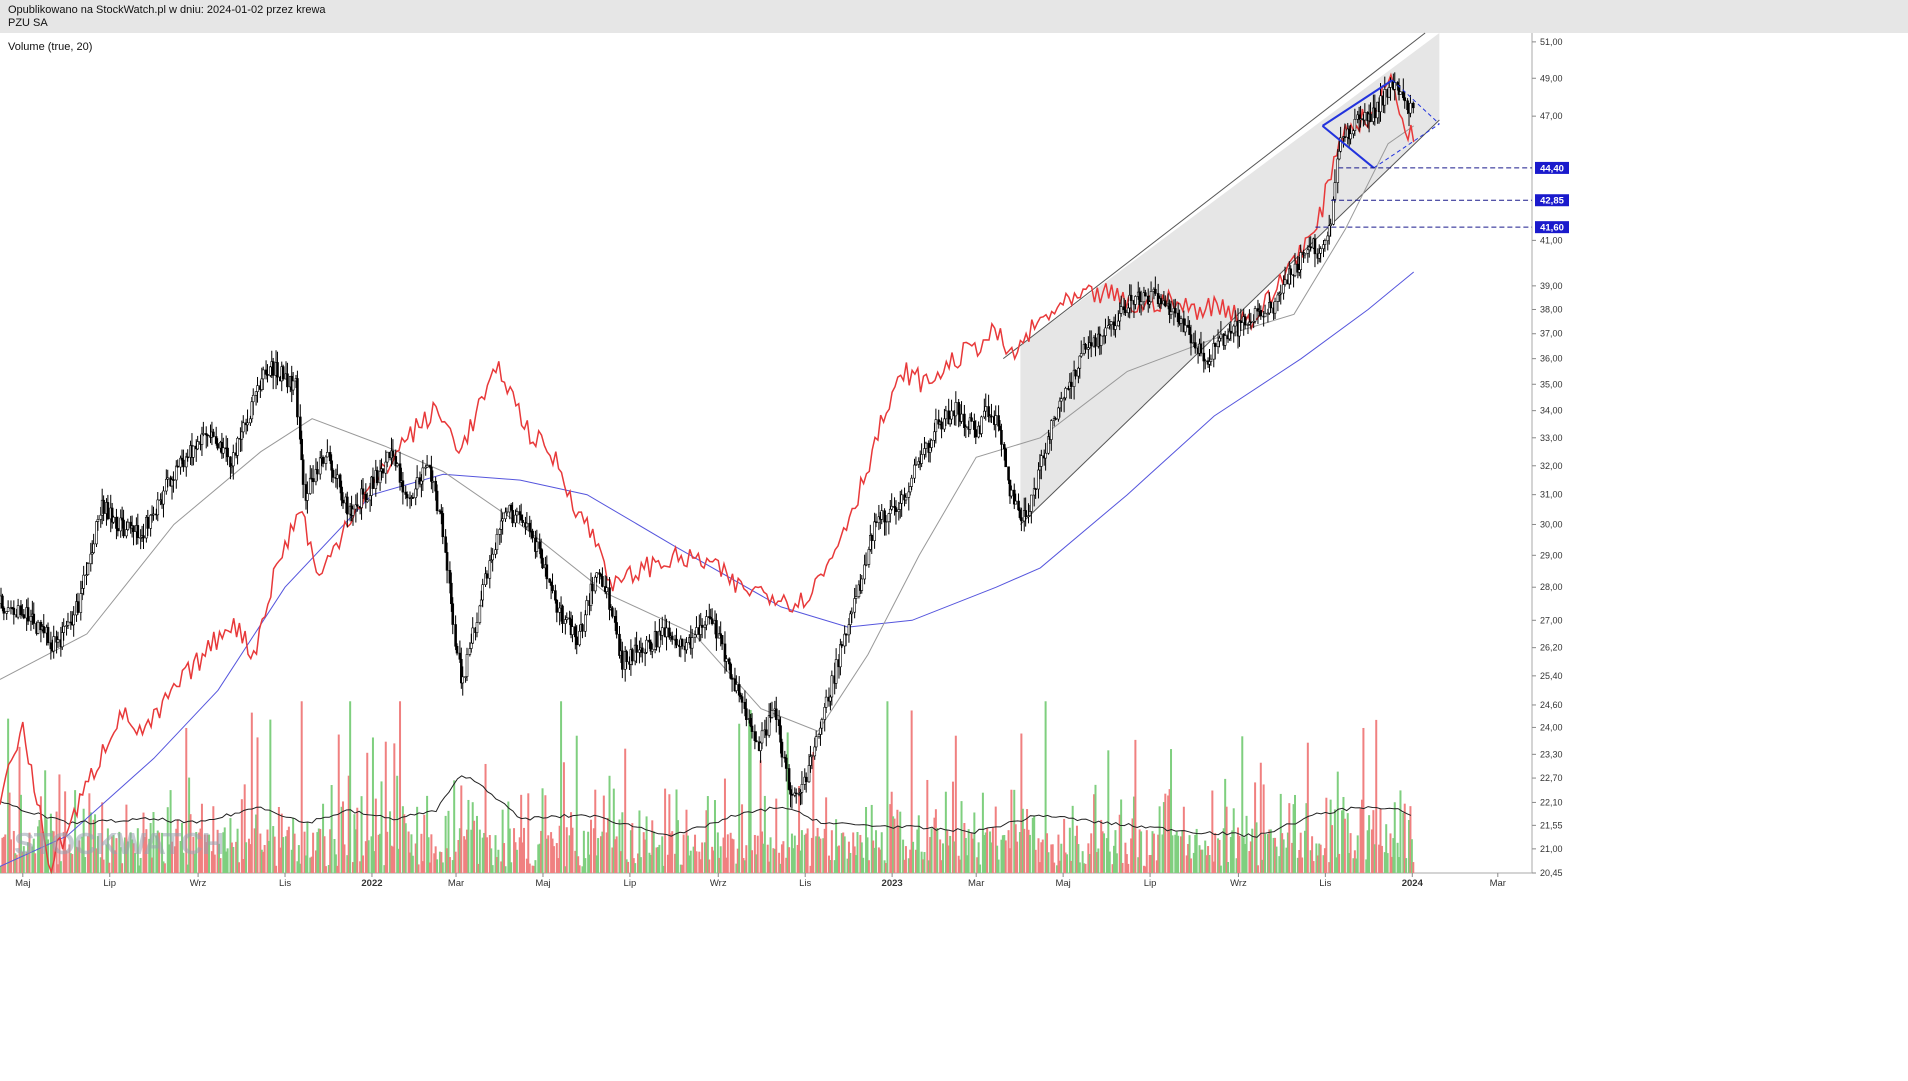 Image resolution: width=1908 pixels, height=1081 pixels. I want to click on price-tick-label: 30,00, so click(1551, 524).